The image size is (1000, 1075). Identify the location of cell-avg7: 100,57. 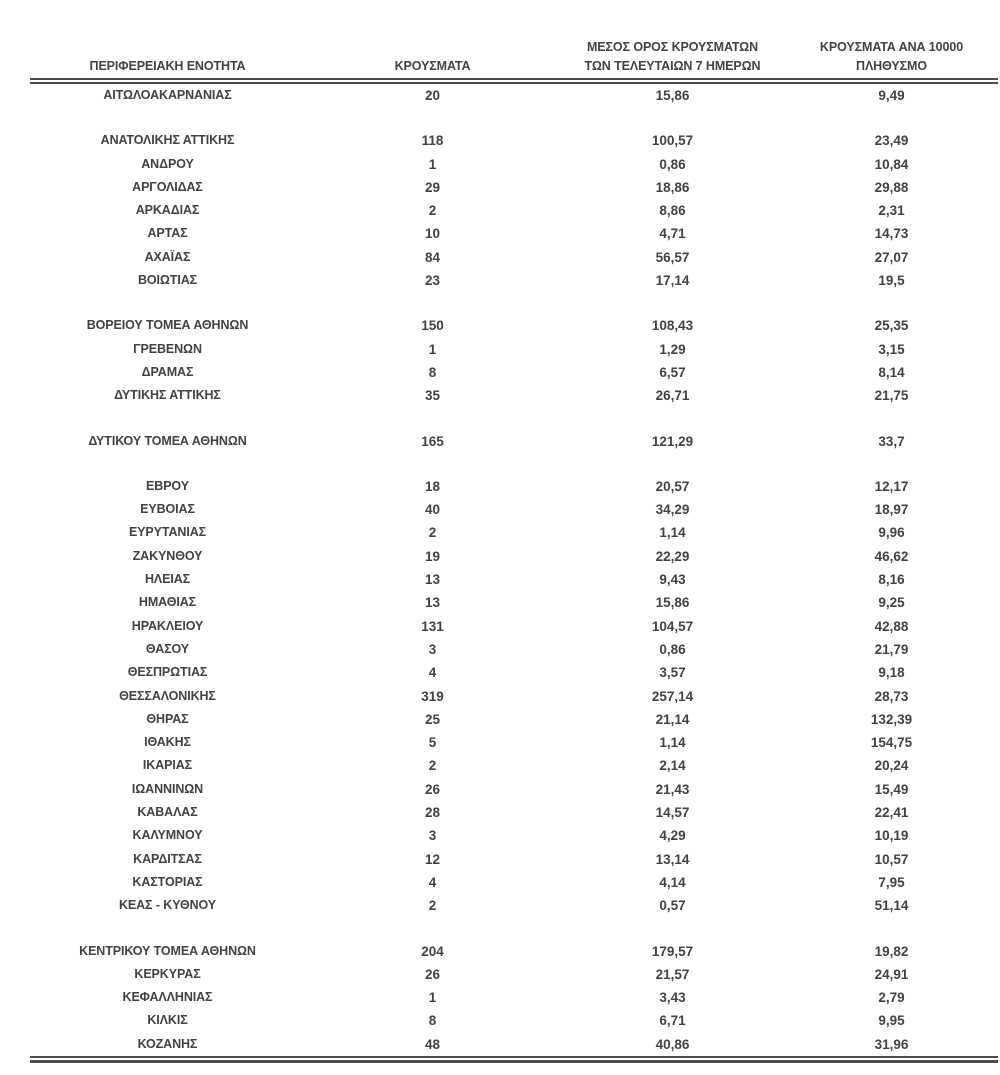
(672, 141).